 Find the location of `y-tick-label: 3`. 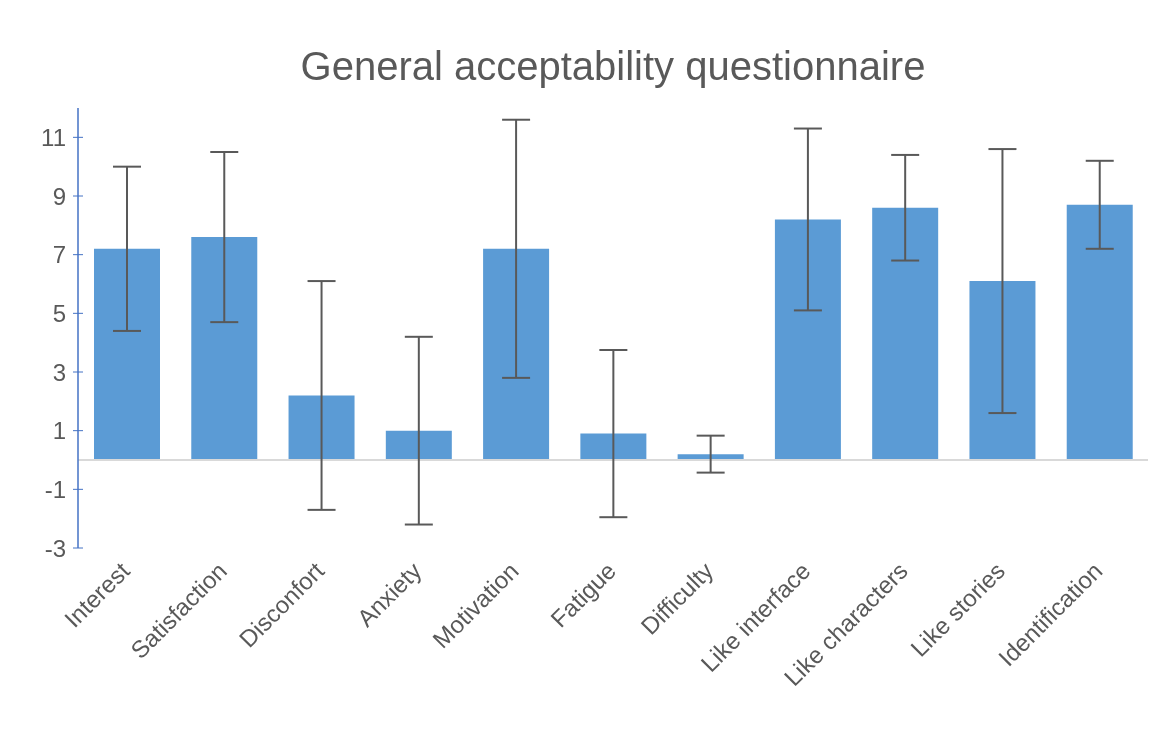

y-tick-label: 3 is located at coordinates (59, 372).